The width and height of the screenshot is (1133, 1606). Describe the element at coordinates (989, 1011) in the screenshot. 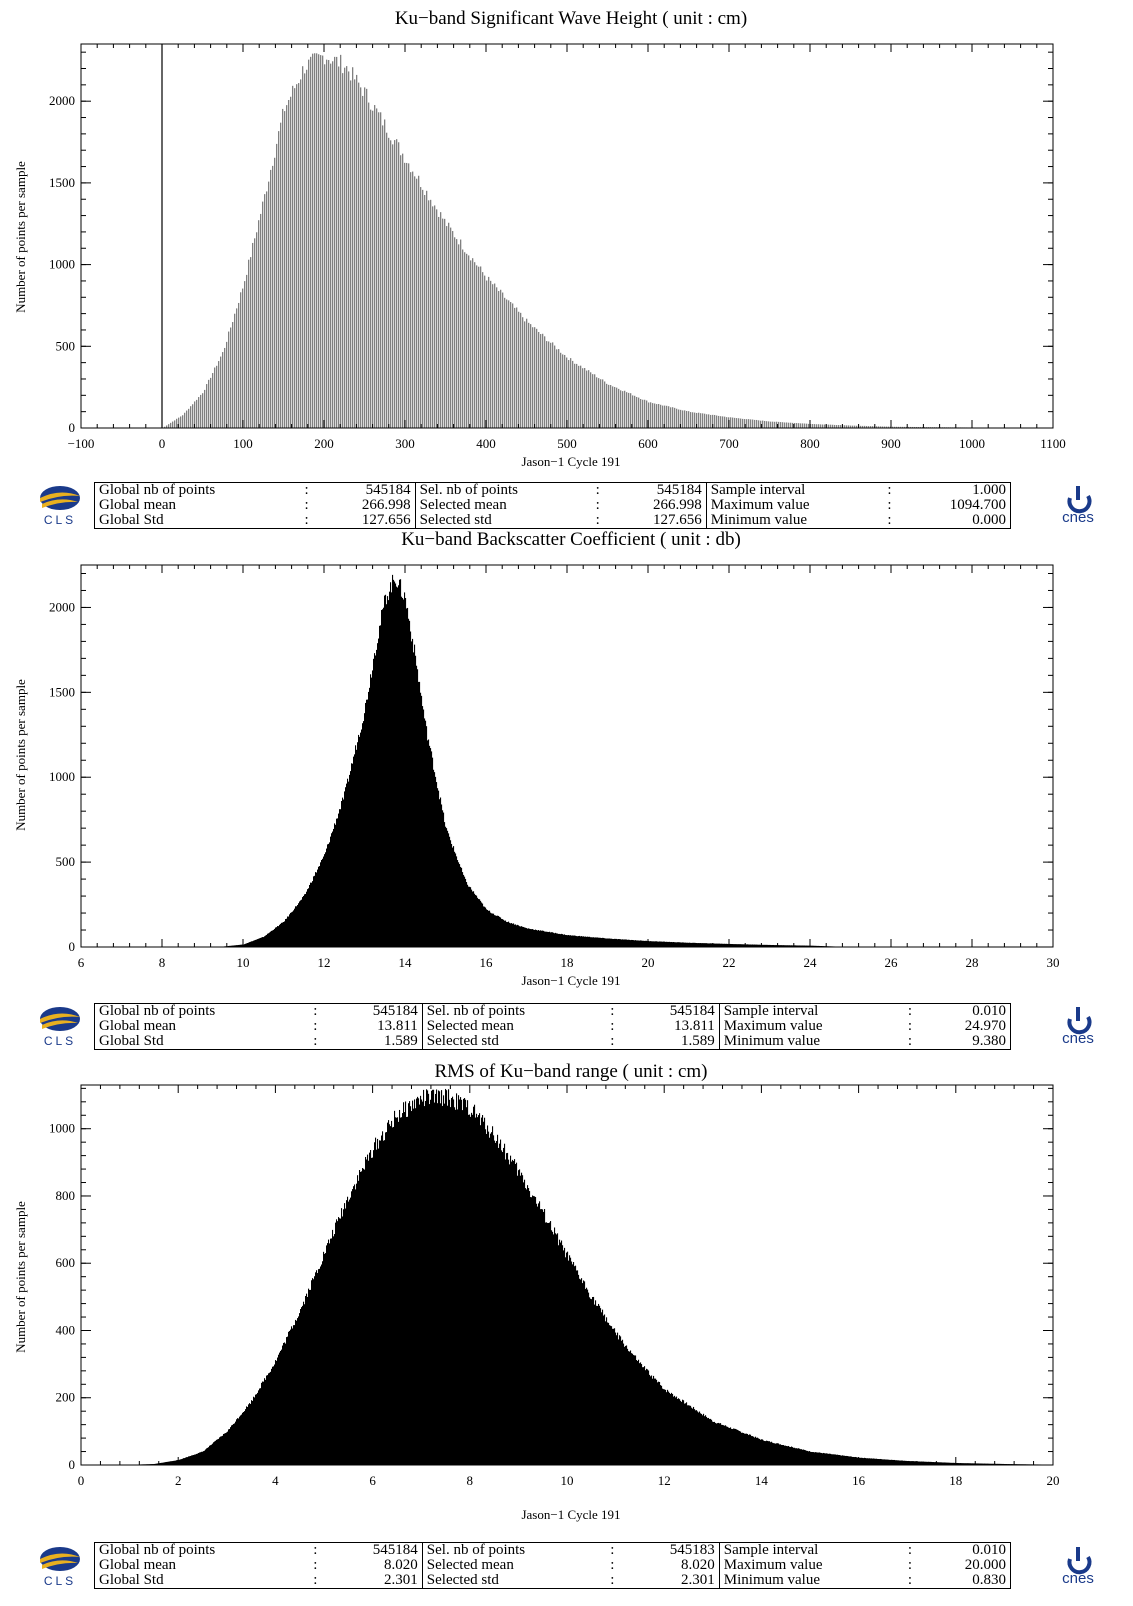

I see `stat-value: 0.010` at that location.